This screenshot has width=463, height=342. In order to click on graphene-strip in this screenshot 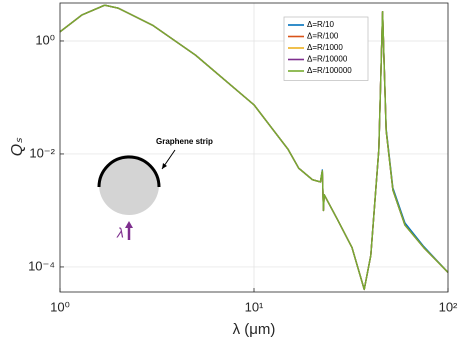, I will do `click(129, 171)`.